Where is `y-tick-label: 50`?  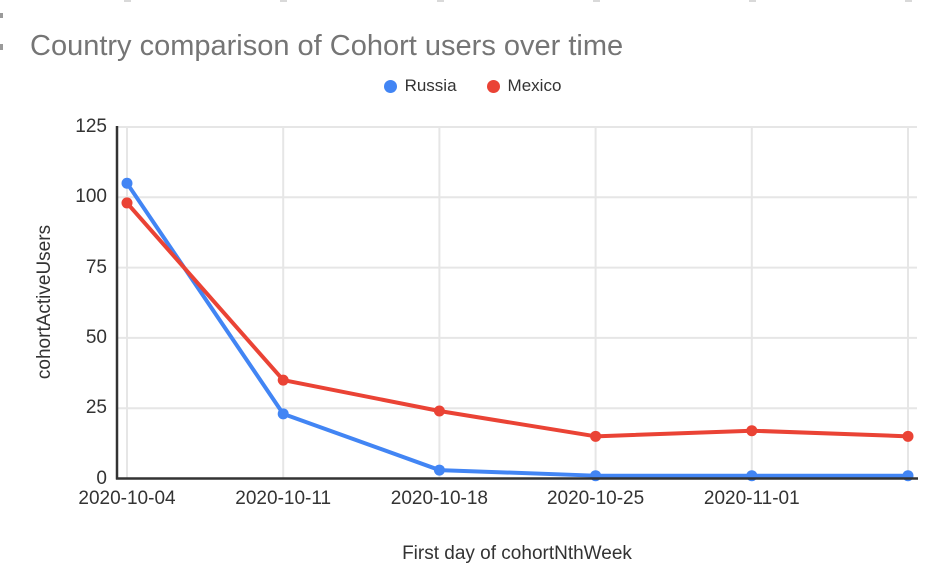 y-tick-label: 50 is located at coordinates (96, 337).